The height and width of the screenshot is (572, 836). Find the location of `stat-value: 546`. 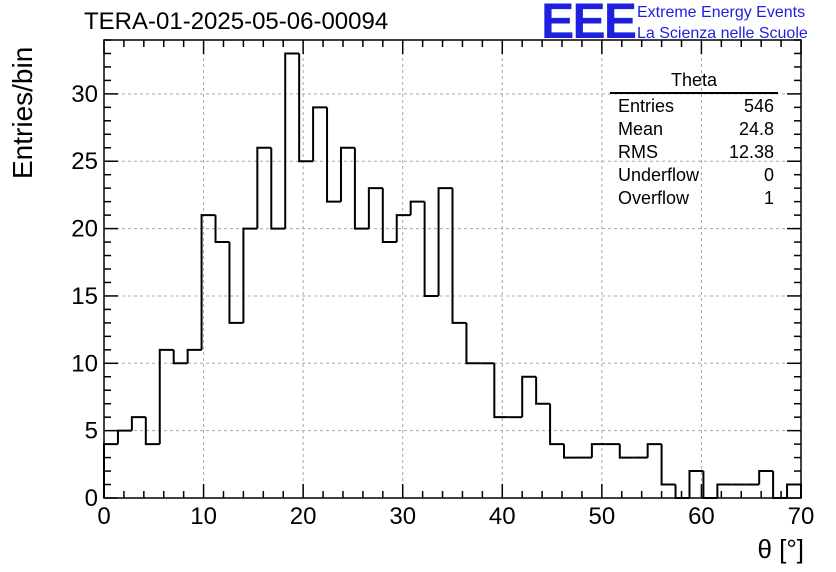

stat-value: 546 is located at coordinates (758, 106).